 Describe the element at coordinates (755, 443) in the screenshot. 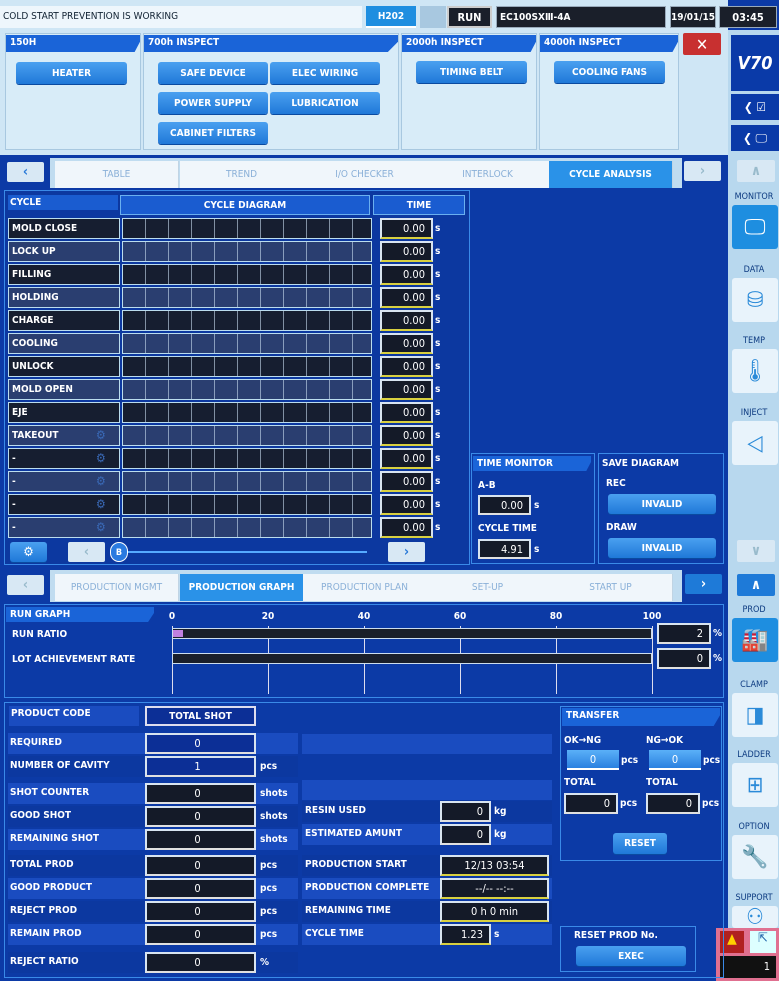

I see `sidebar-item-inject: ◁` at that location.